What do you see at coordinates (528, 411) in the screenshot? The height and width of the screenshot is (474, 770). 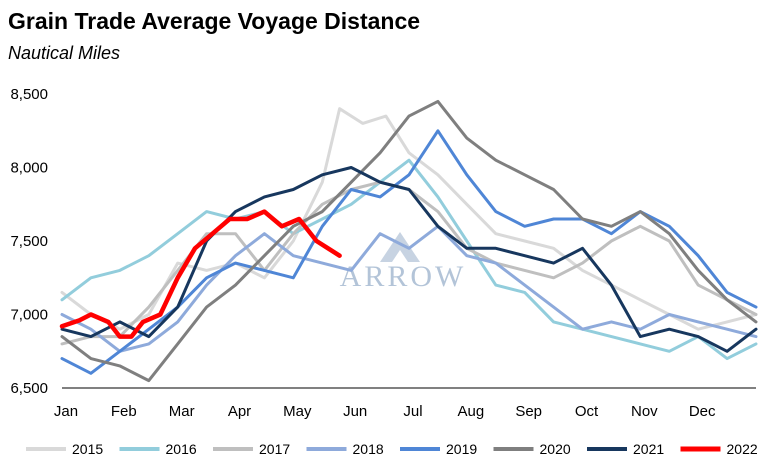 I see `x-tick-label: Sep` at bounding box center [528, 411].